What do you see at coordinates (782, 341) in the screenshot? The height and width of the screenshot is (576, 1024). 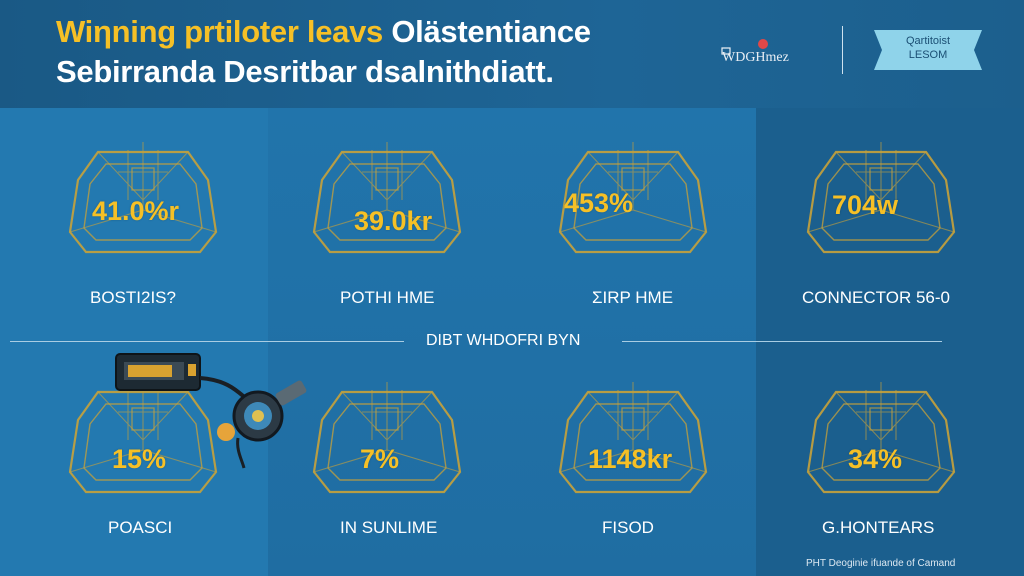 I see `section-divider-right` at bounding box center [782, 341].